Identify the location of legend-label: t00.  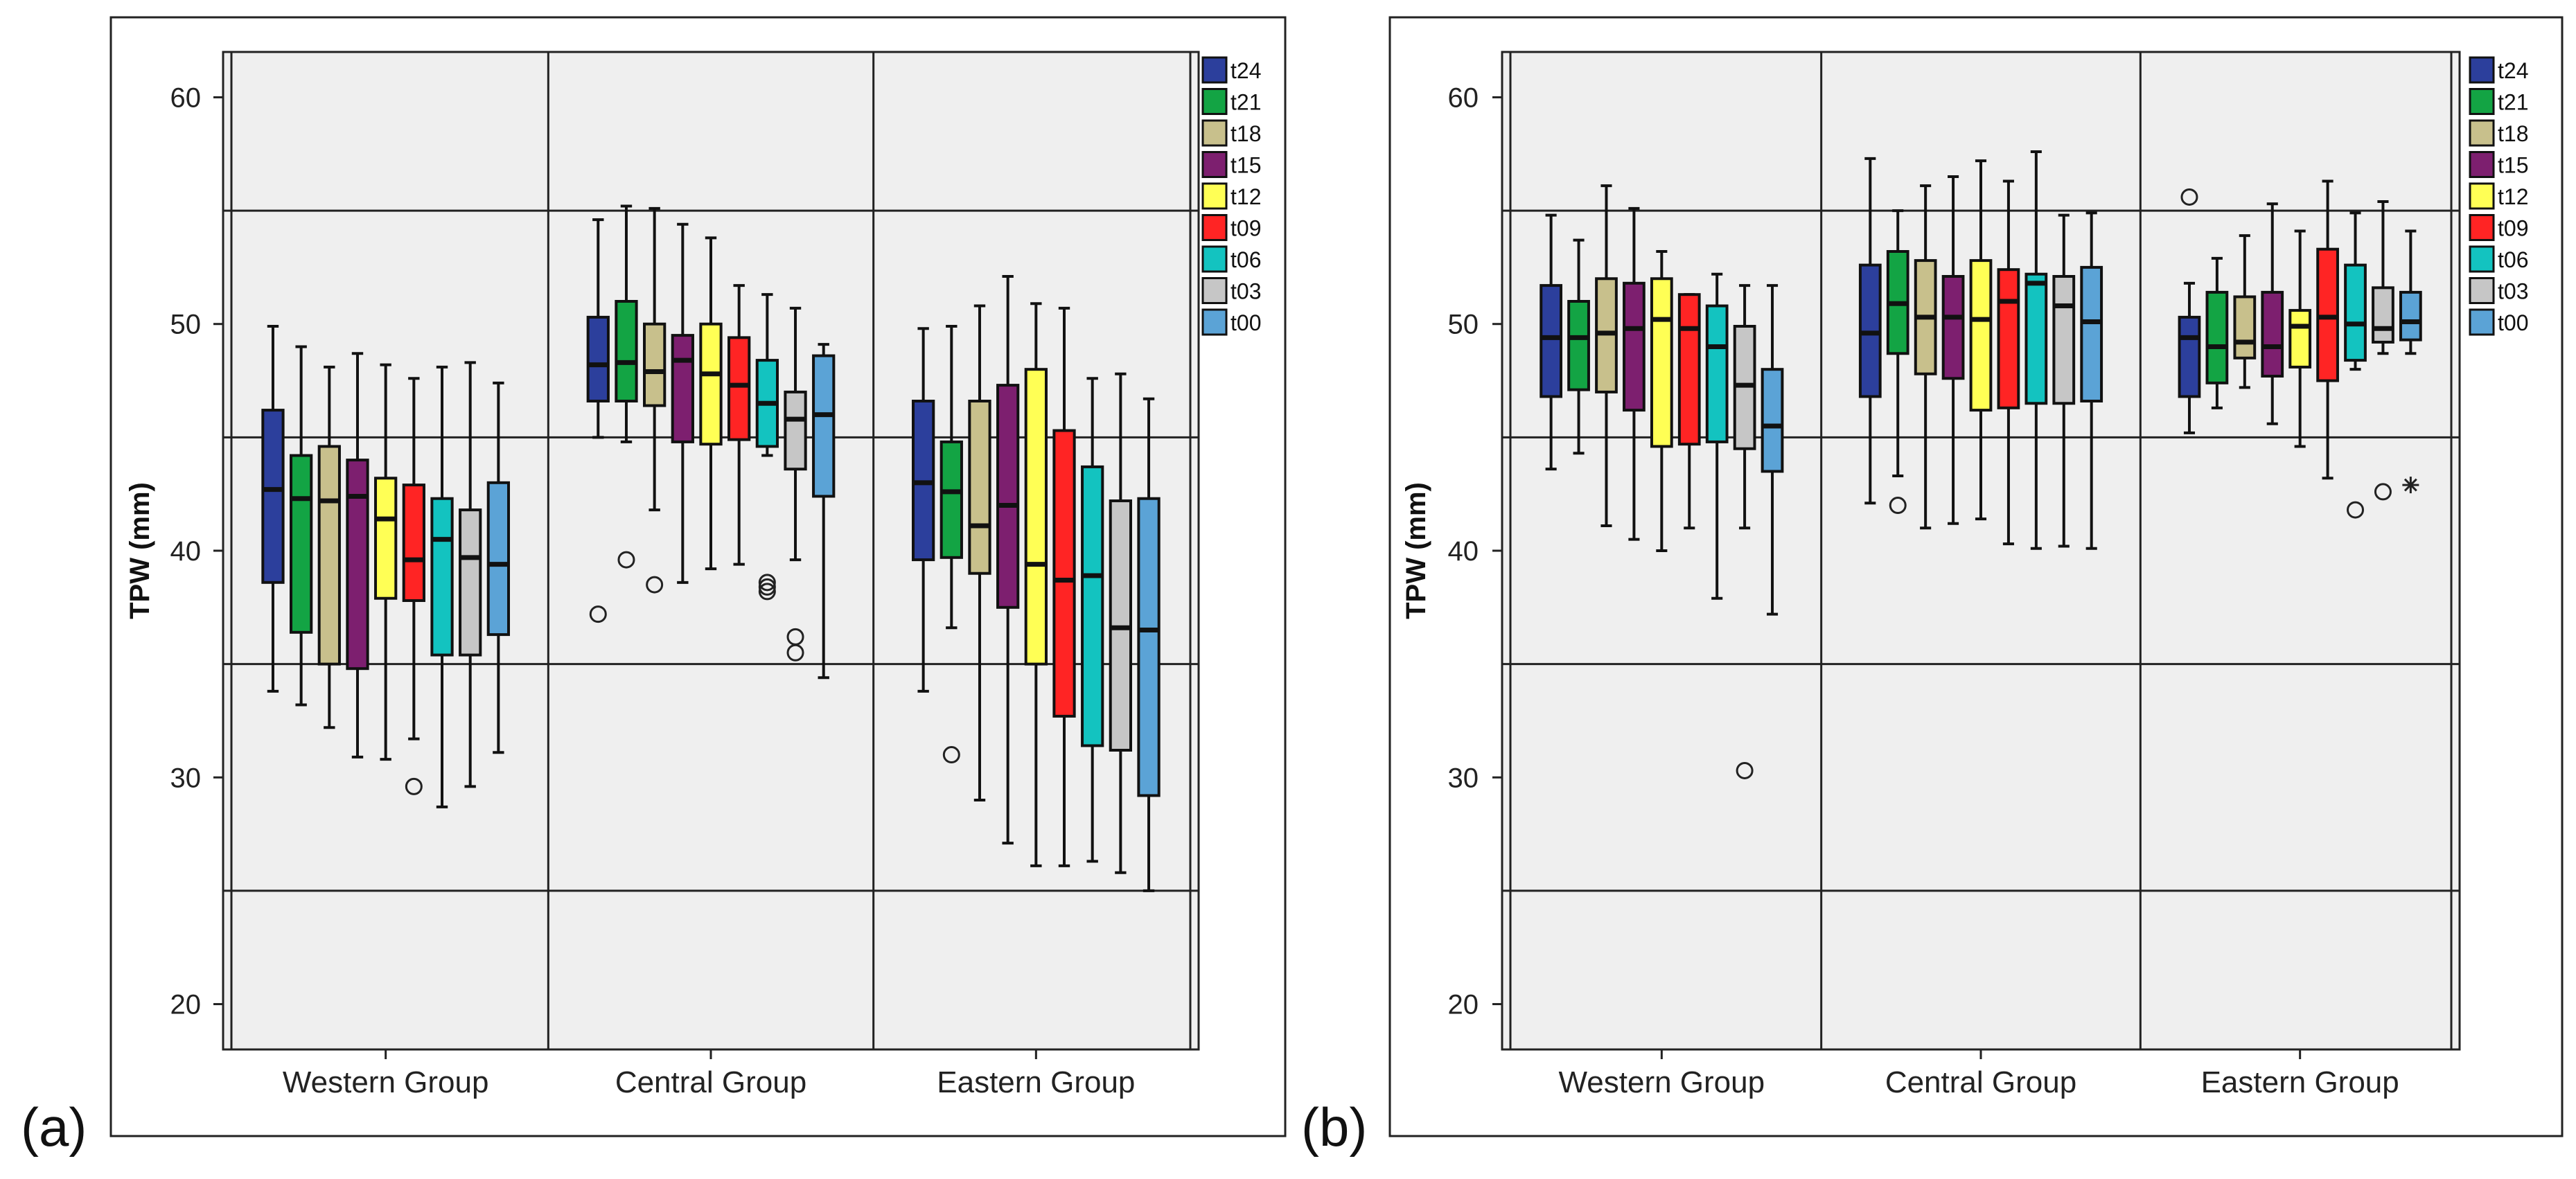
(2513, 322).